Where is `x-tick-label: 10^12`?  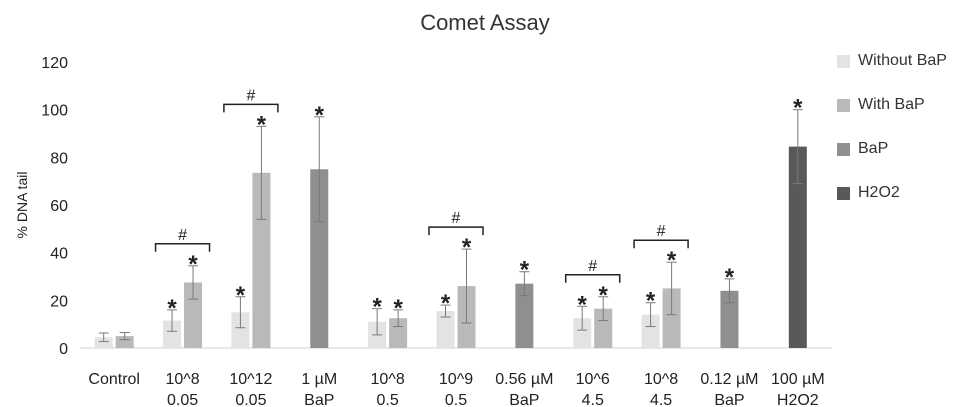 x-tick-label: 10^12 is located at coordinates (250, 379).